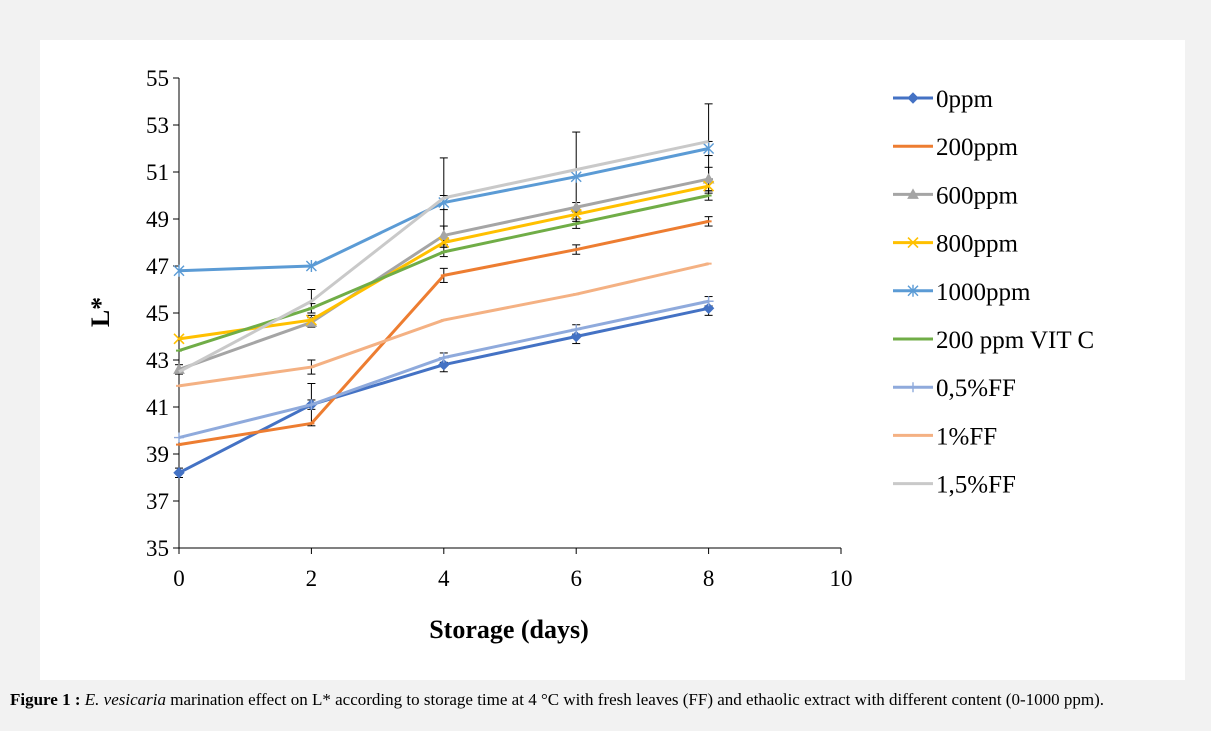 The height and width of the screenshot is (731, 1211). I want to click on y-tick-label: 43, so click(157, 360).